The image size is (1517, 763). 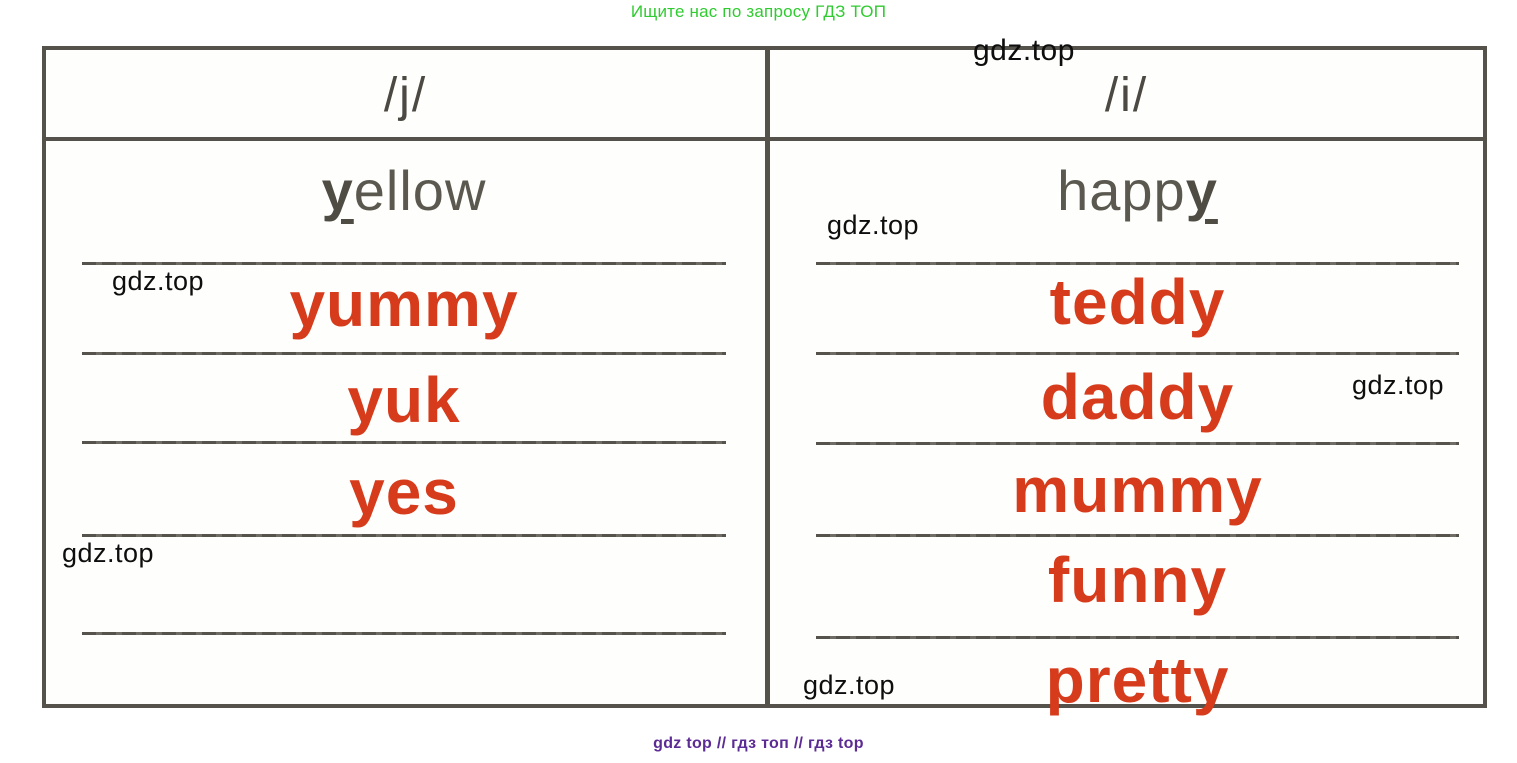 I want to click on column-divider-line, so click(x=767, y=377).